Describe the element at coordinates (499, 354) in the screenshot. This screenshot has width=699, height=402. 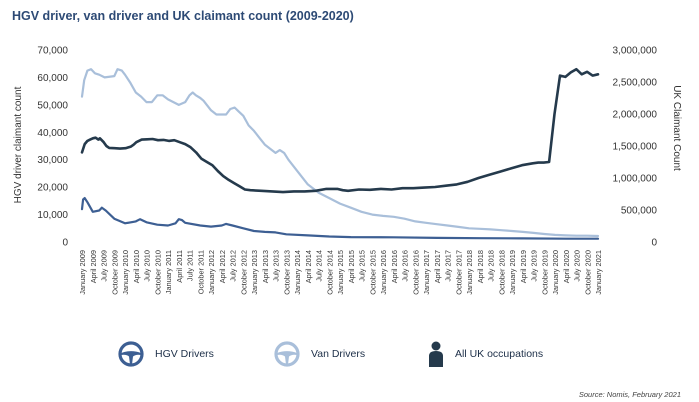
I see `legend-label-uk: All UK occupations` at that location.